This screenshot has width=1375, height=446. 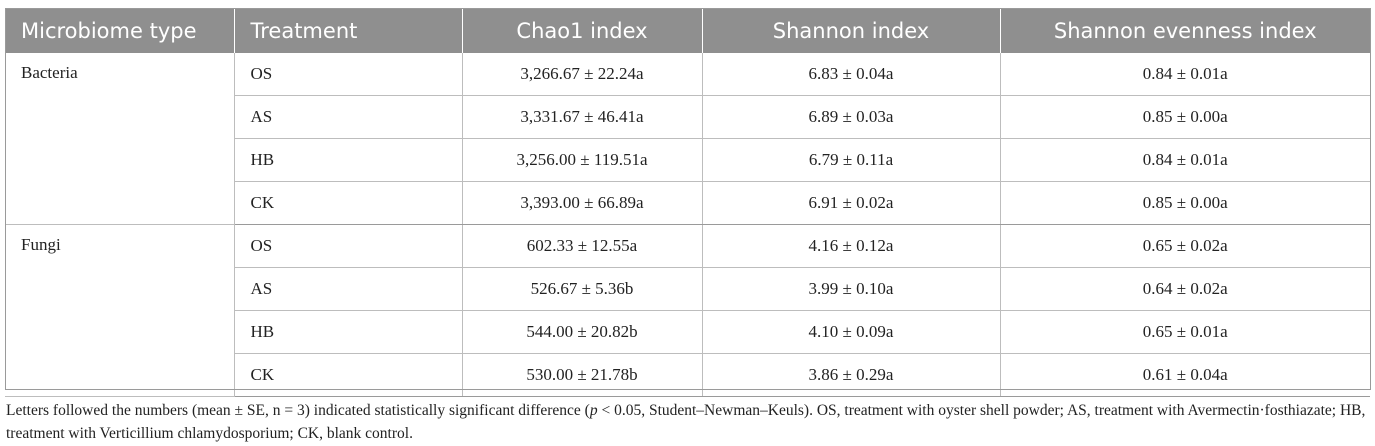 What do you see at coordinates (582, 289) in the screenshot?
I see `chao1-cell: 526.67 ± 5.36b` at bounding box center [582, 289].